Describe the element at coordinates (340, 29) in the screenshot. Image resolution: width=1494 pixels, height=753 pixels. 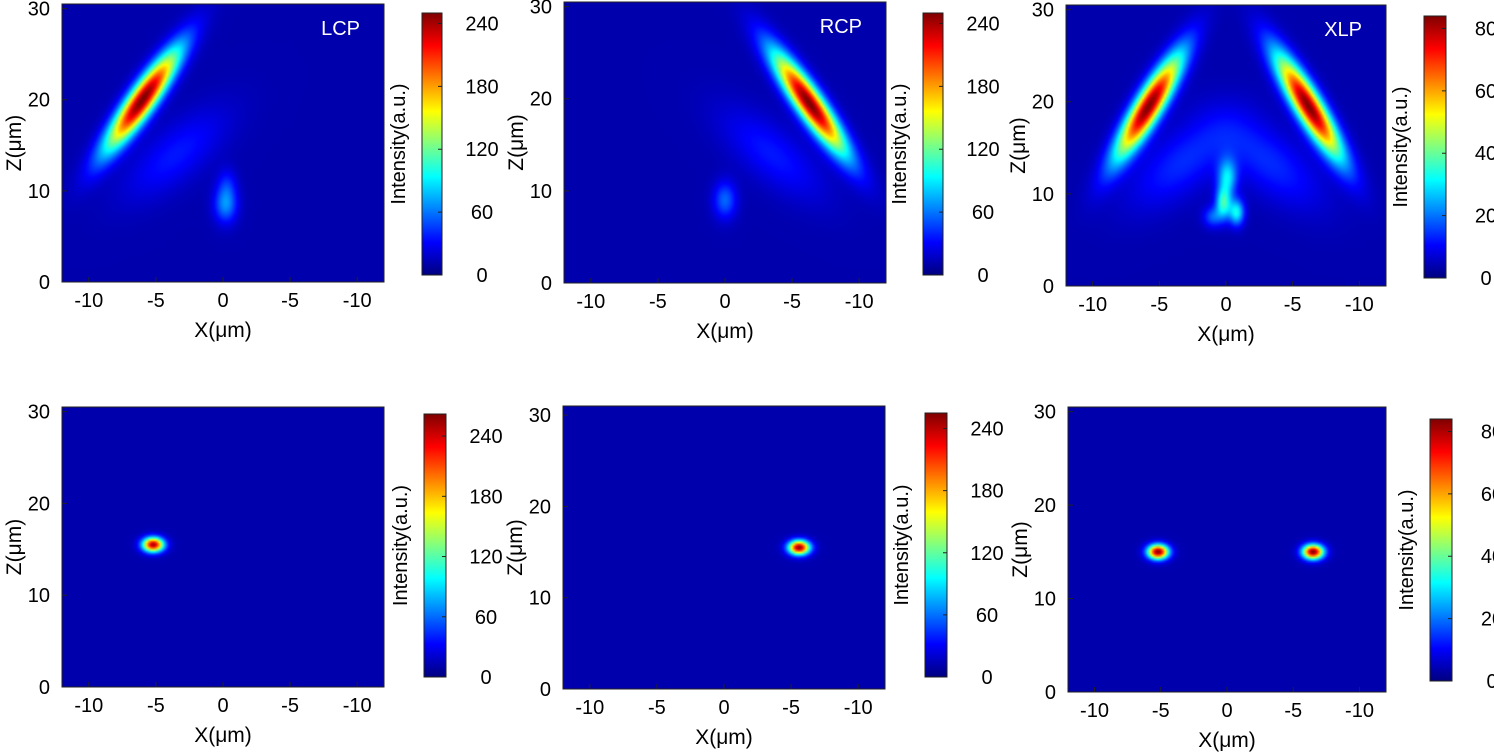
I see `panel-label: LCP` at that location.